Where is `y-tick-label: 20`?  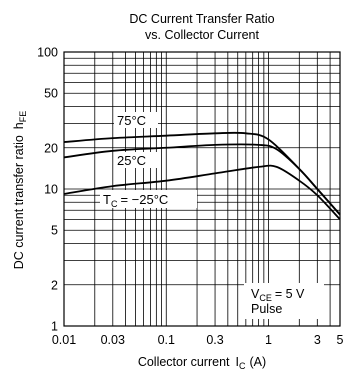 y-tick-label: 20 is located at coordinates (51, 148).